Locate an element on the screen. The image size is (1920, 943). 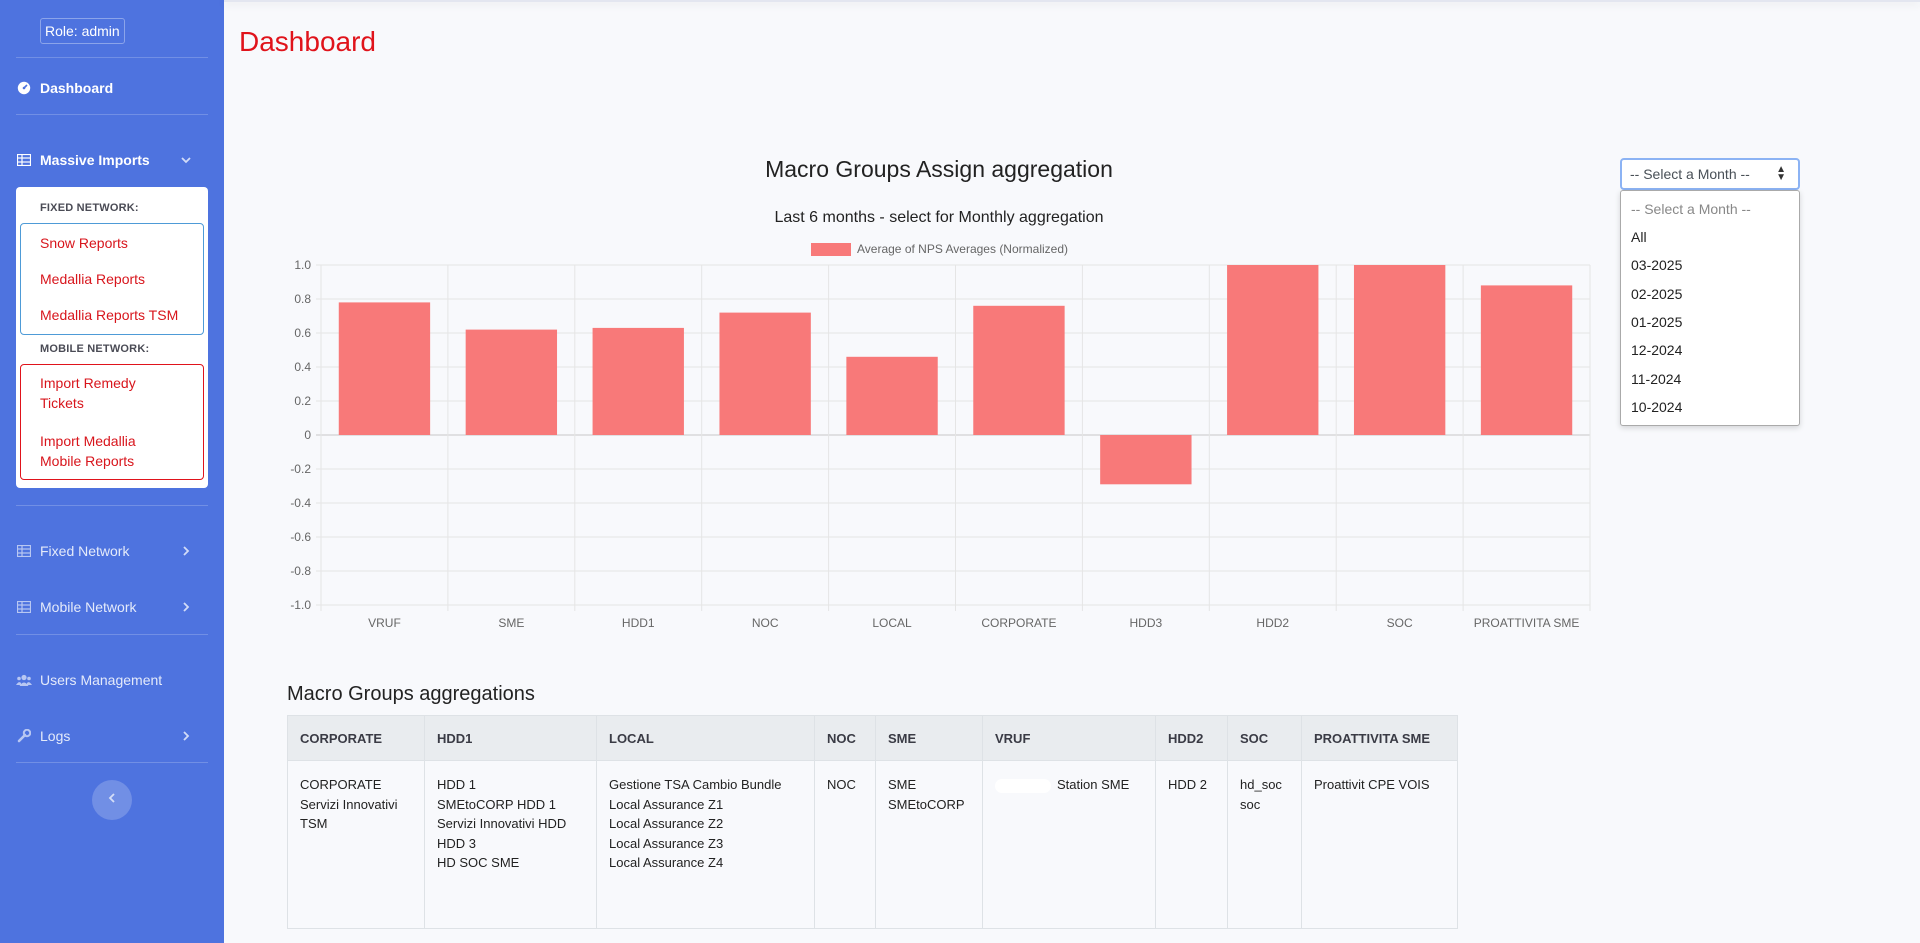
column-header: NOC is located at coordinates (845, 738).